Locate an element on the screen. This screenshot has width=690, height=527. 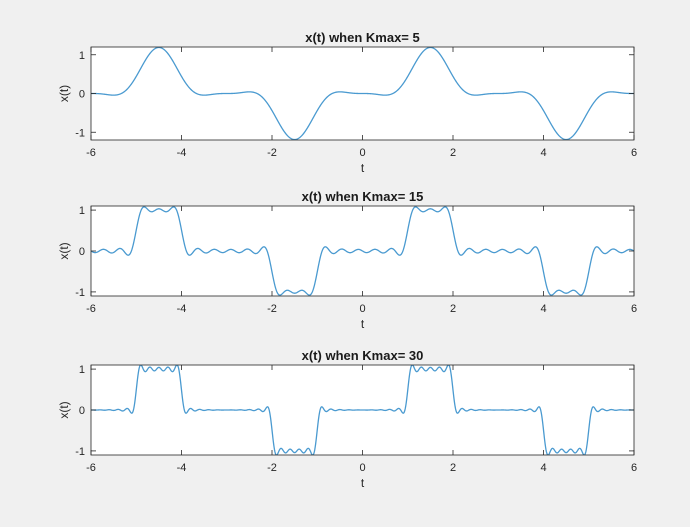
subplot-title: x(t) when Kmax= 30 is located at coordinates (363, 355).